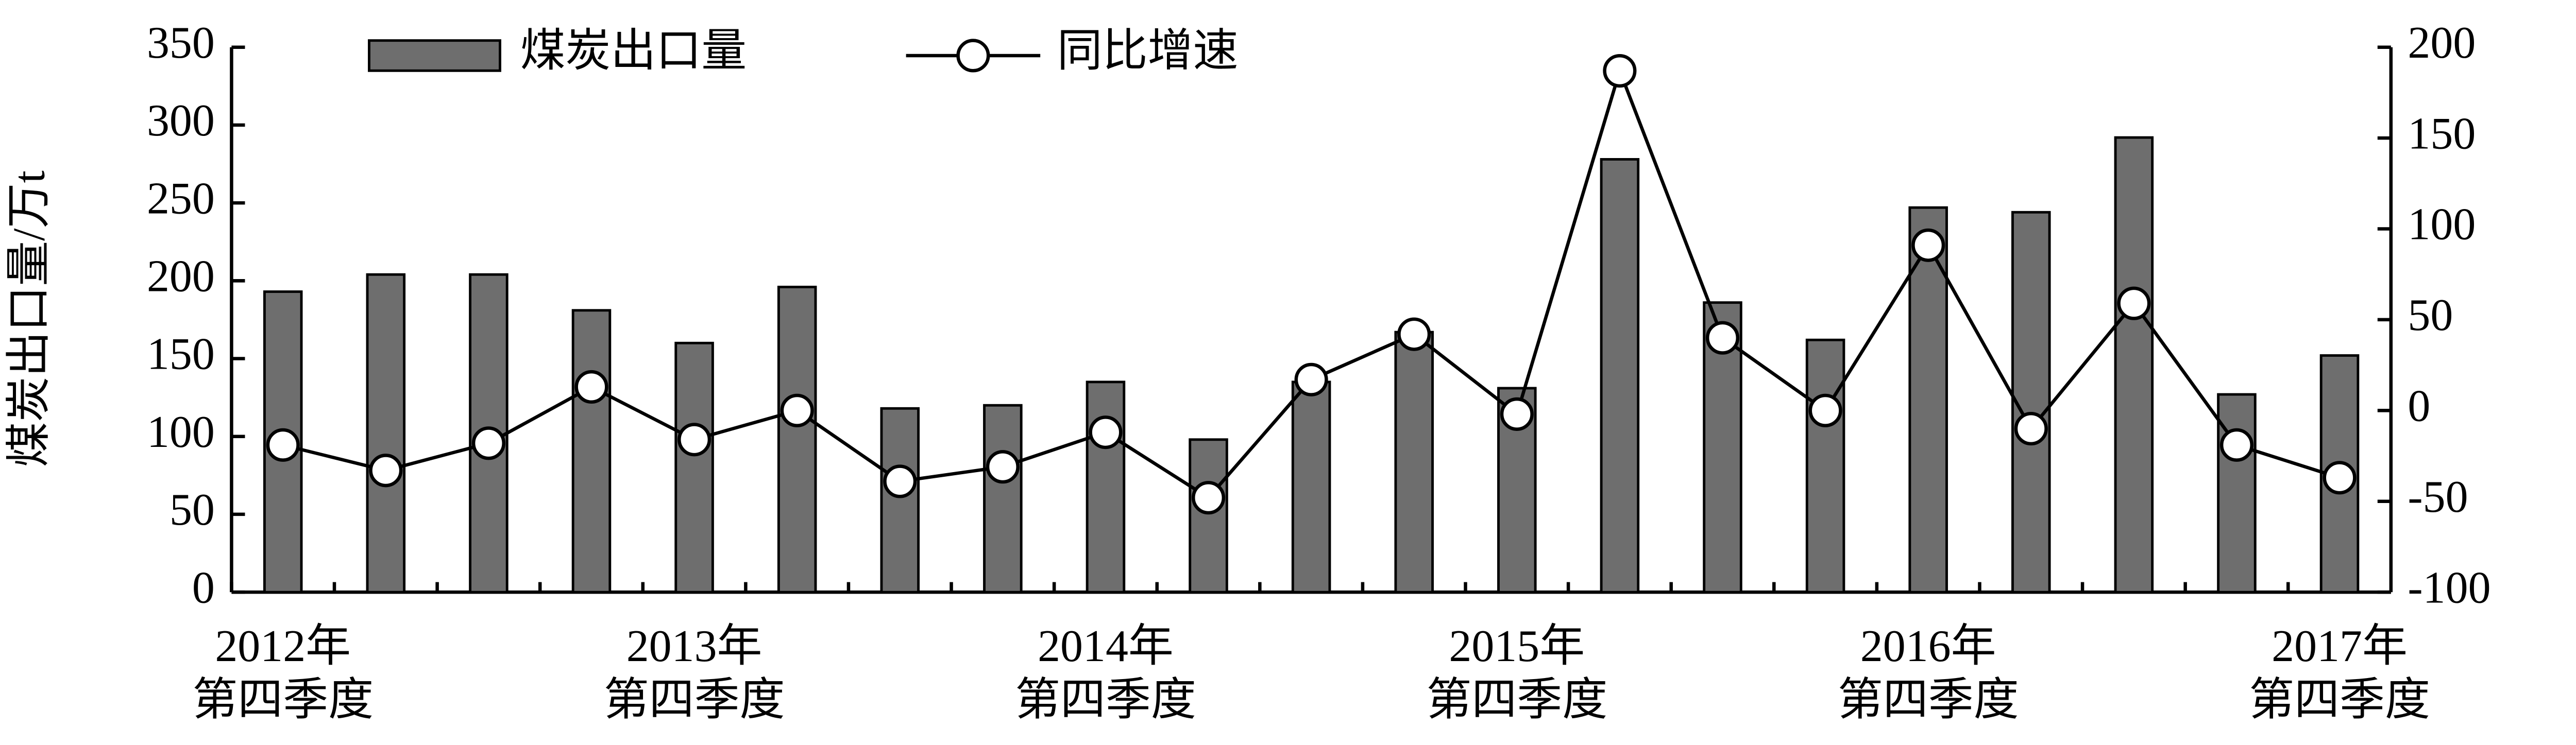 The height and width of the screenshot is (745, 2576). Describe the element at coordinates (2430, 315) in the screenshot. I see `y2-tick-label: 50` at that location.